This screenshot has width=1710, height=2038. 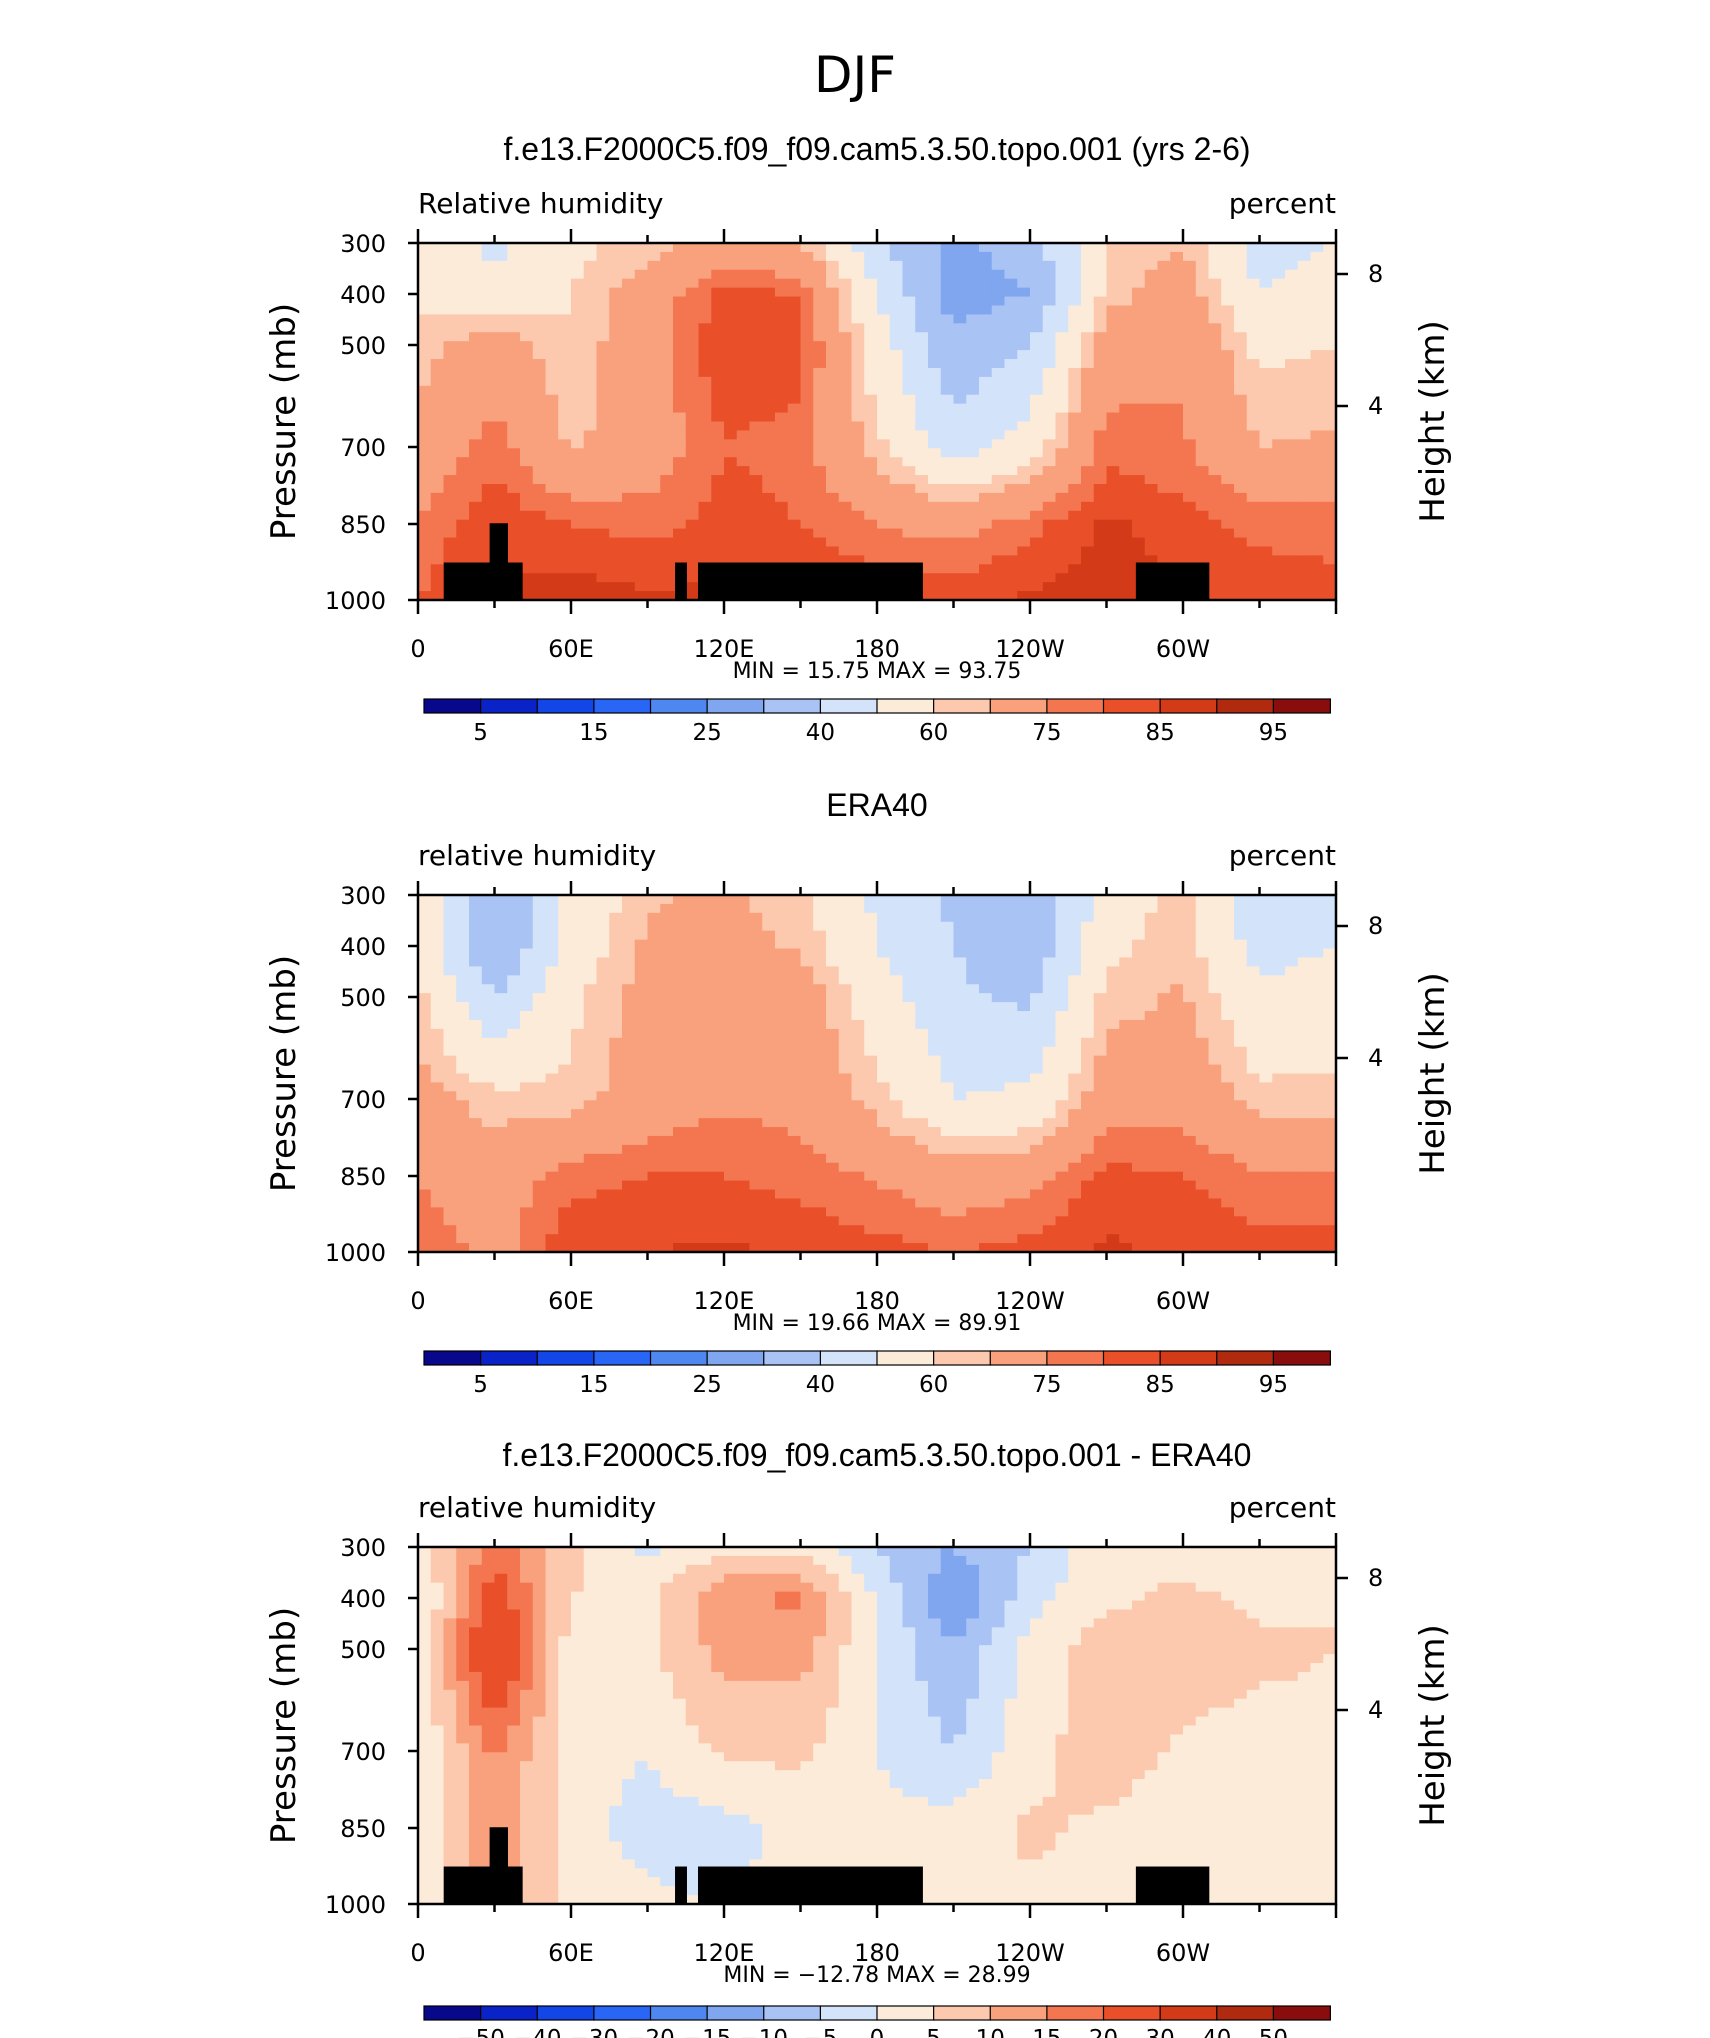 I want to click on colorbar-swatch, so click(x=1245, y=706).